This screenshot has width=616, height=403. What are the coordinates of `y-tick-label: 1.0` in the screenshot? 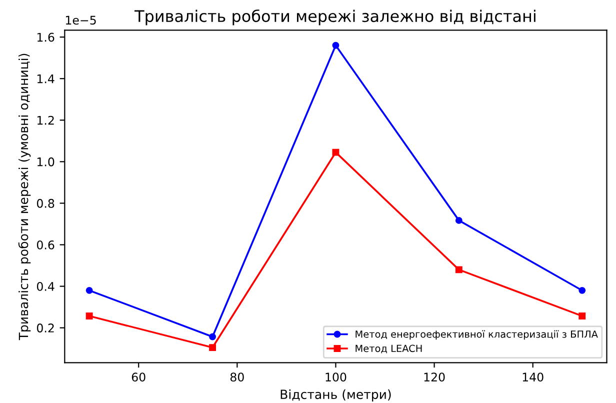 It's located at (45, 161).